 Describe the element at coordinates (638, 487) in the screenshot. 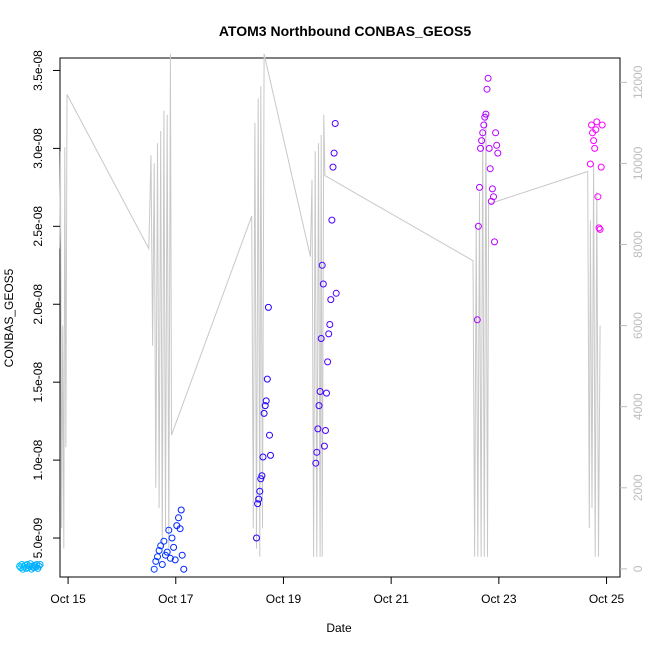

I see `y2-tick-label: 2000` at that location.